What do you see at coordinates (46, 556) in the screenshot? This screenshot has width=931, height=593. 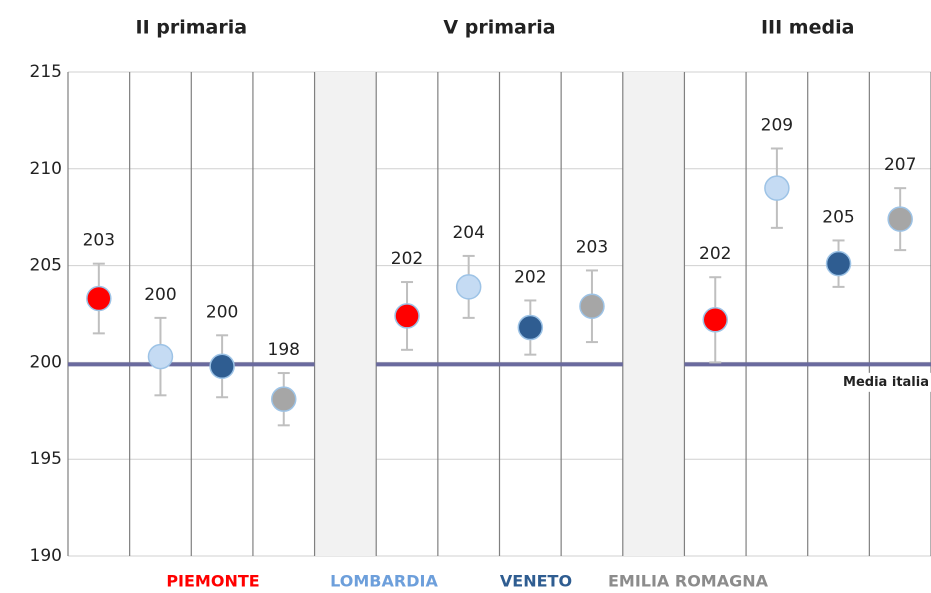 I see `y-tick-label: 190` at bounding box center [46, 556].